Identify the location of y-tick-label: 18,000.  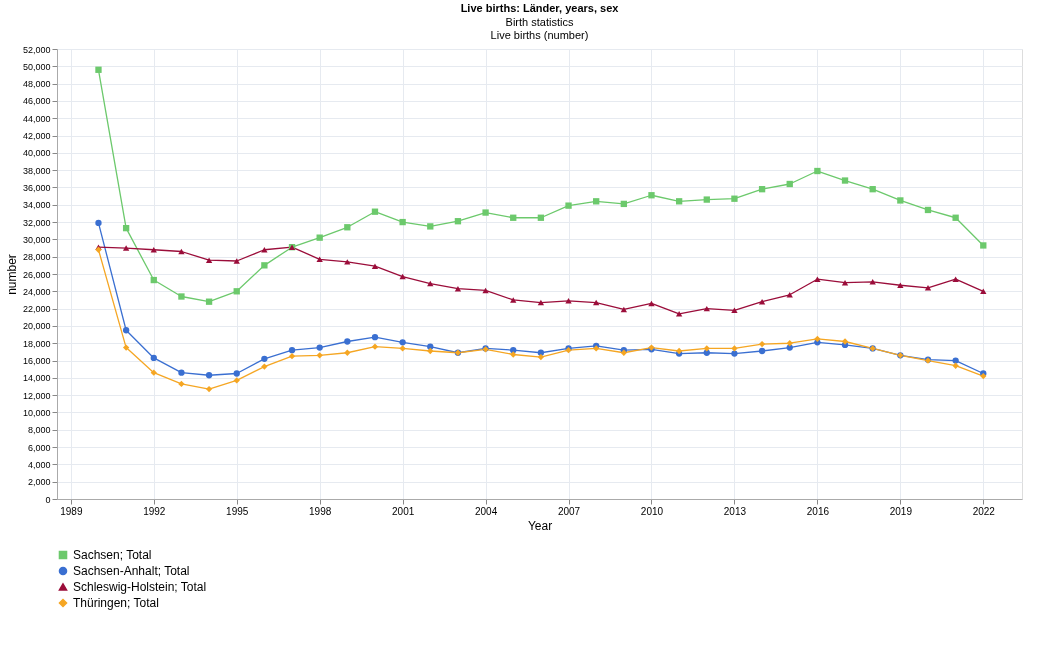
(36, 343).